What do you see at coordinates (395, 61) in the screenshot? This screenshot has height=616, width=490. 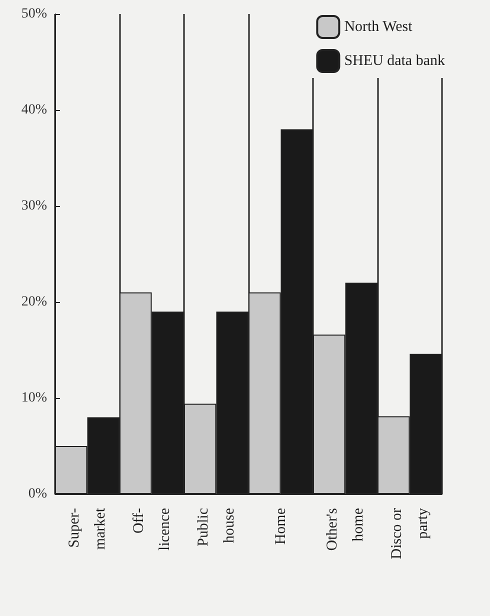 I see `legend-label: SHEU data bank` at bounding box center [395, 61].